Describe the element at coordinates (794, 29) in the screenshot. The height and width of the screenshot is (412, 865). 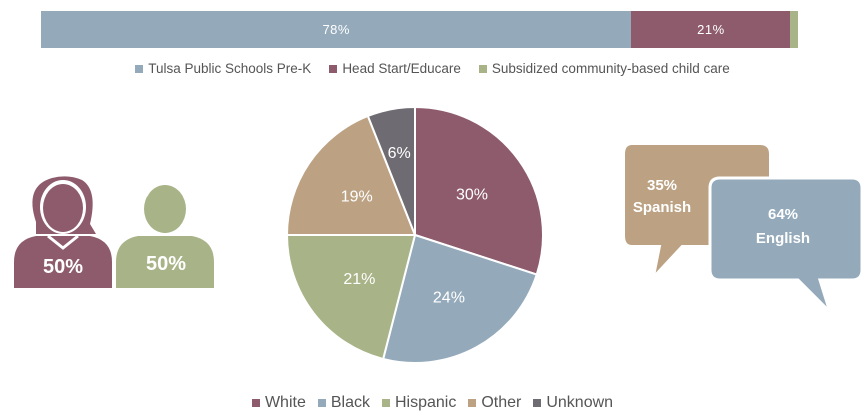
I see `bar-segment` at that location.